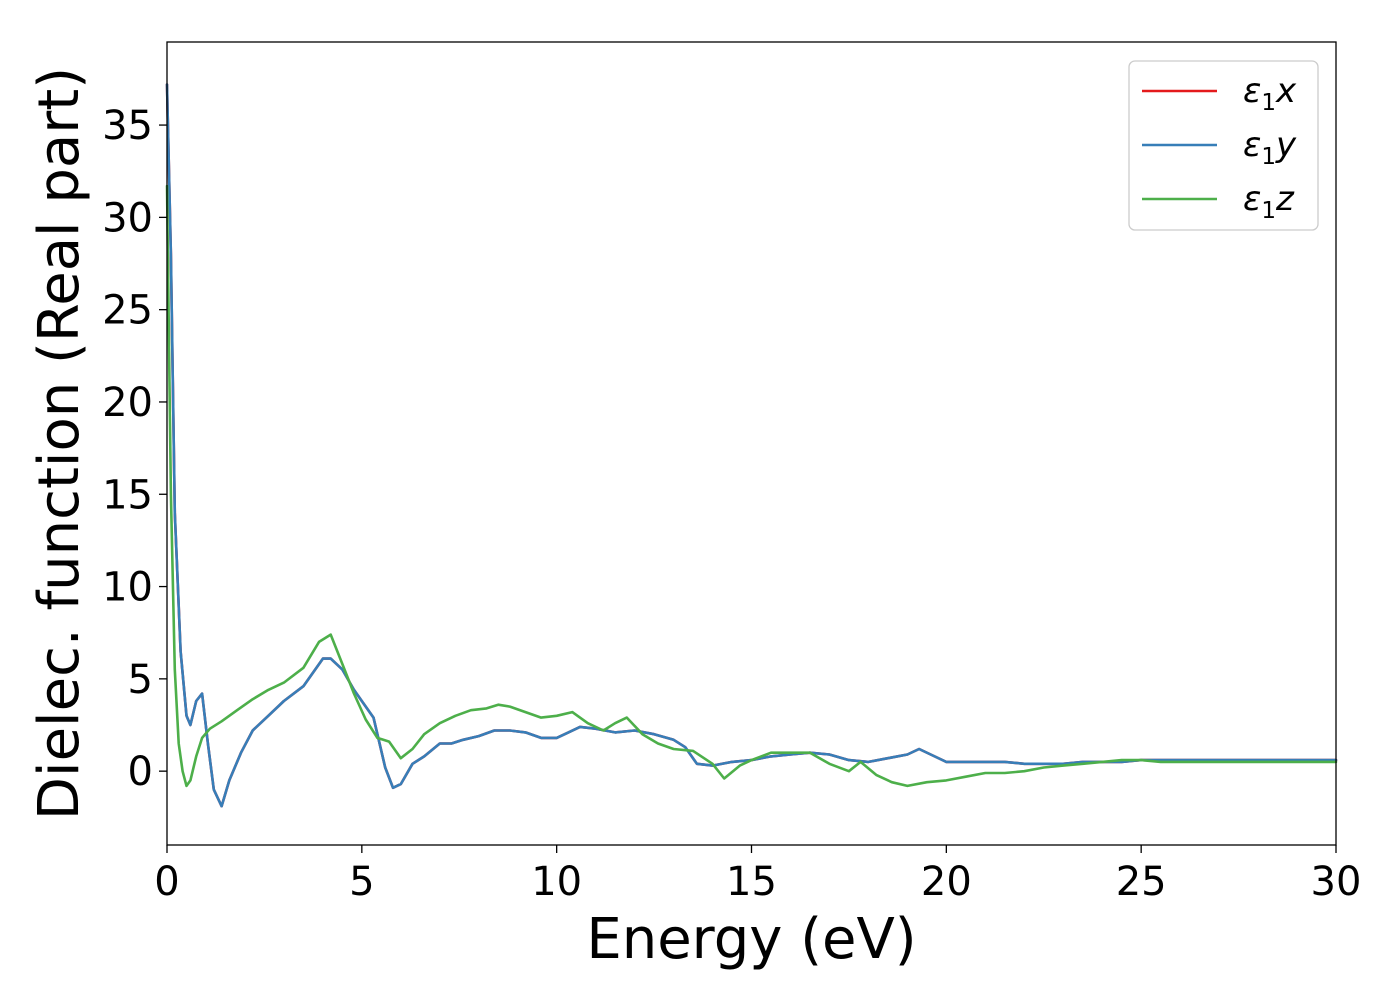 The height and width of the screenshot is (1000, 1400). Describe the element at coordinates (127, 588) in the screenshot. I see `y-tick-label: 10` at that location.